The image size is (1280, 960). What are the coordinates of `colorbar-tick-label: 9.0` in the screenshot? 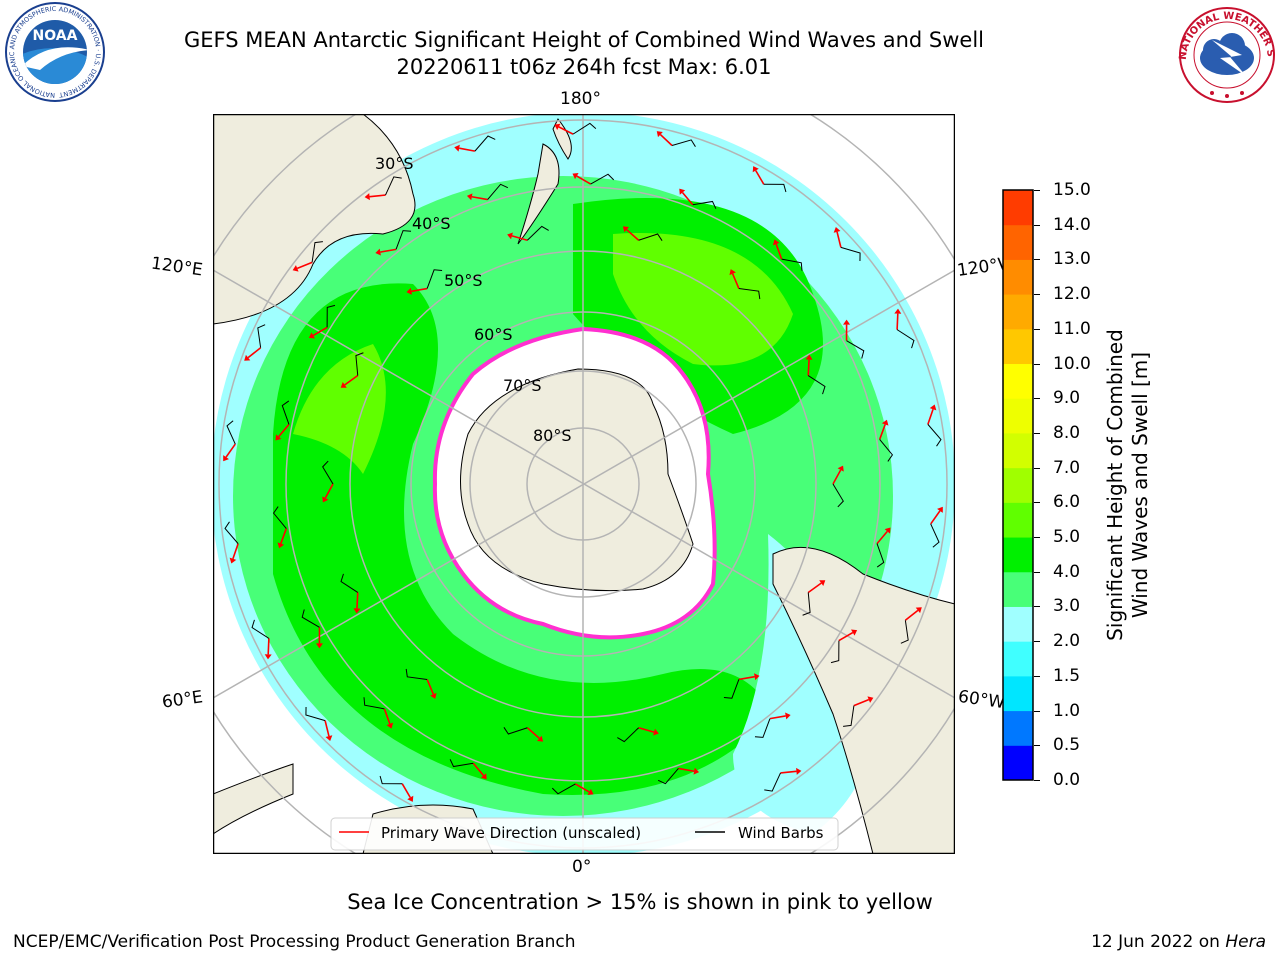 It's located at (1067, 398).